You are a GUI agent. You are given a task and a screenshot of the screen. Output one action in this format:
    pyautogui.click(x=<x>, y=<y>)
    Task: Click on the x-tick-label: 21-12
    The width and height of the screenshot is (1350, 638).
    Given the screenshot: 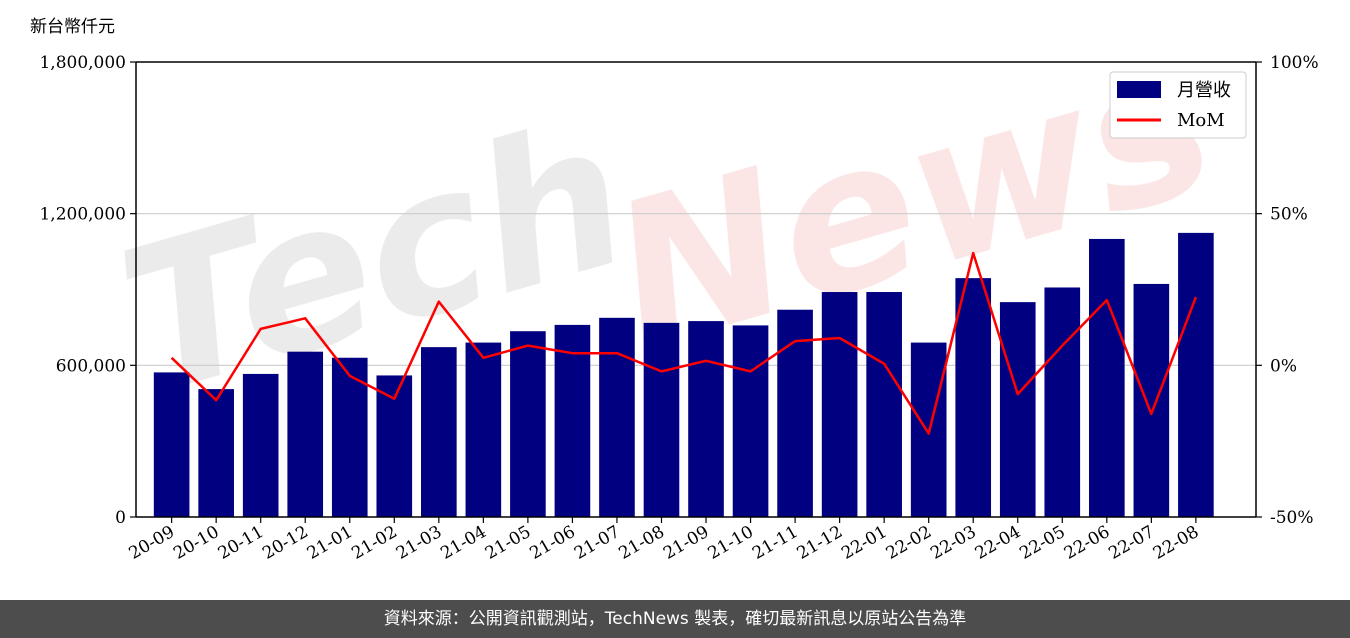 What is the action you would take?
    pyautogui.click(x=820, y=543)
    